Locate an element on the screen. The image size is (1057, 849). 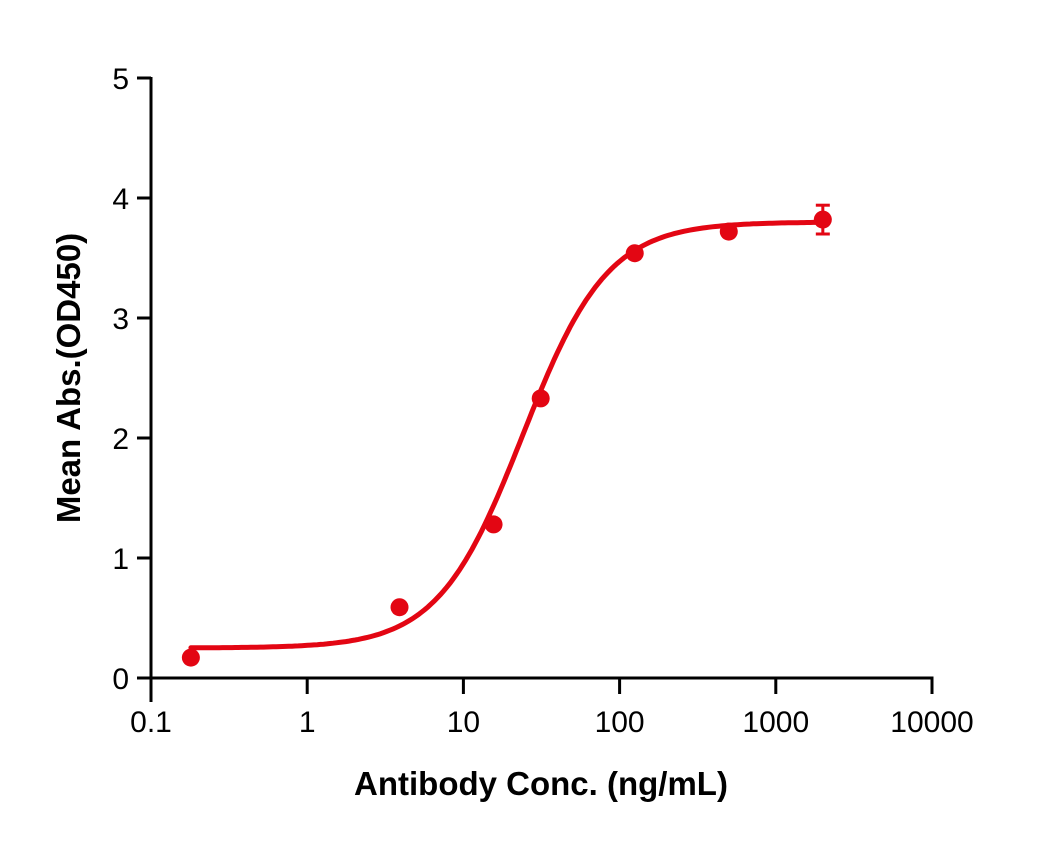
x-tick-label: 10 is located at coordinates (463, 722).